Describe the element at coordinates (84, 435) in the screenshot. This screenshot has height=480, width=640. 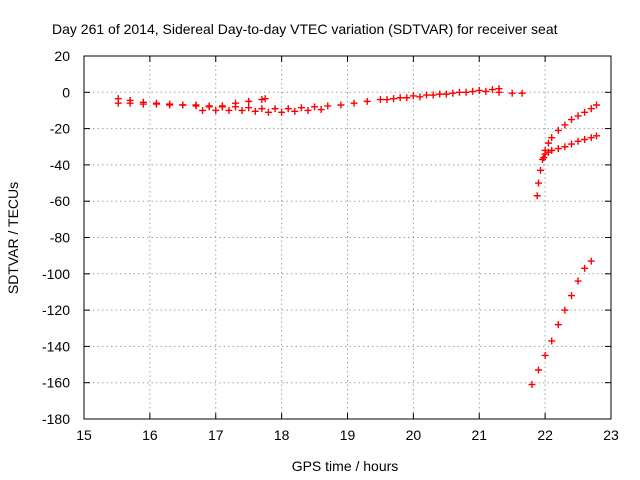
I see `x-tick-label: 15` at that location.